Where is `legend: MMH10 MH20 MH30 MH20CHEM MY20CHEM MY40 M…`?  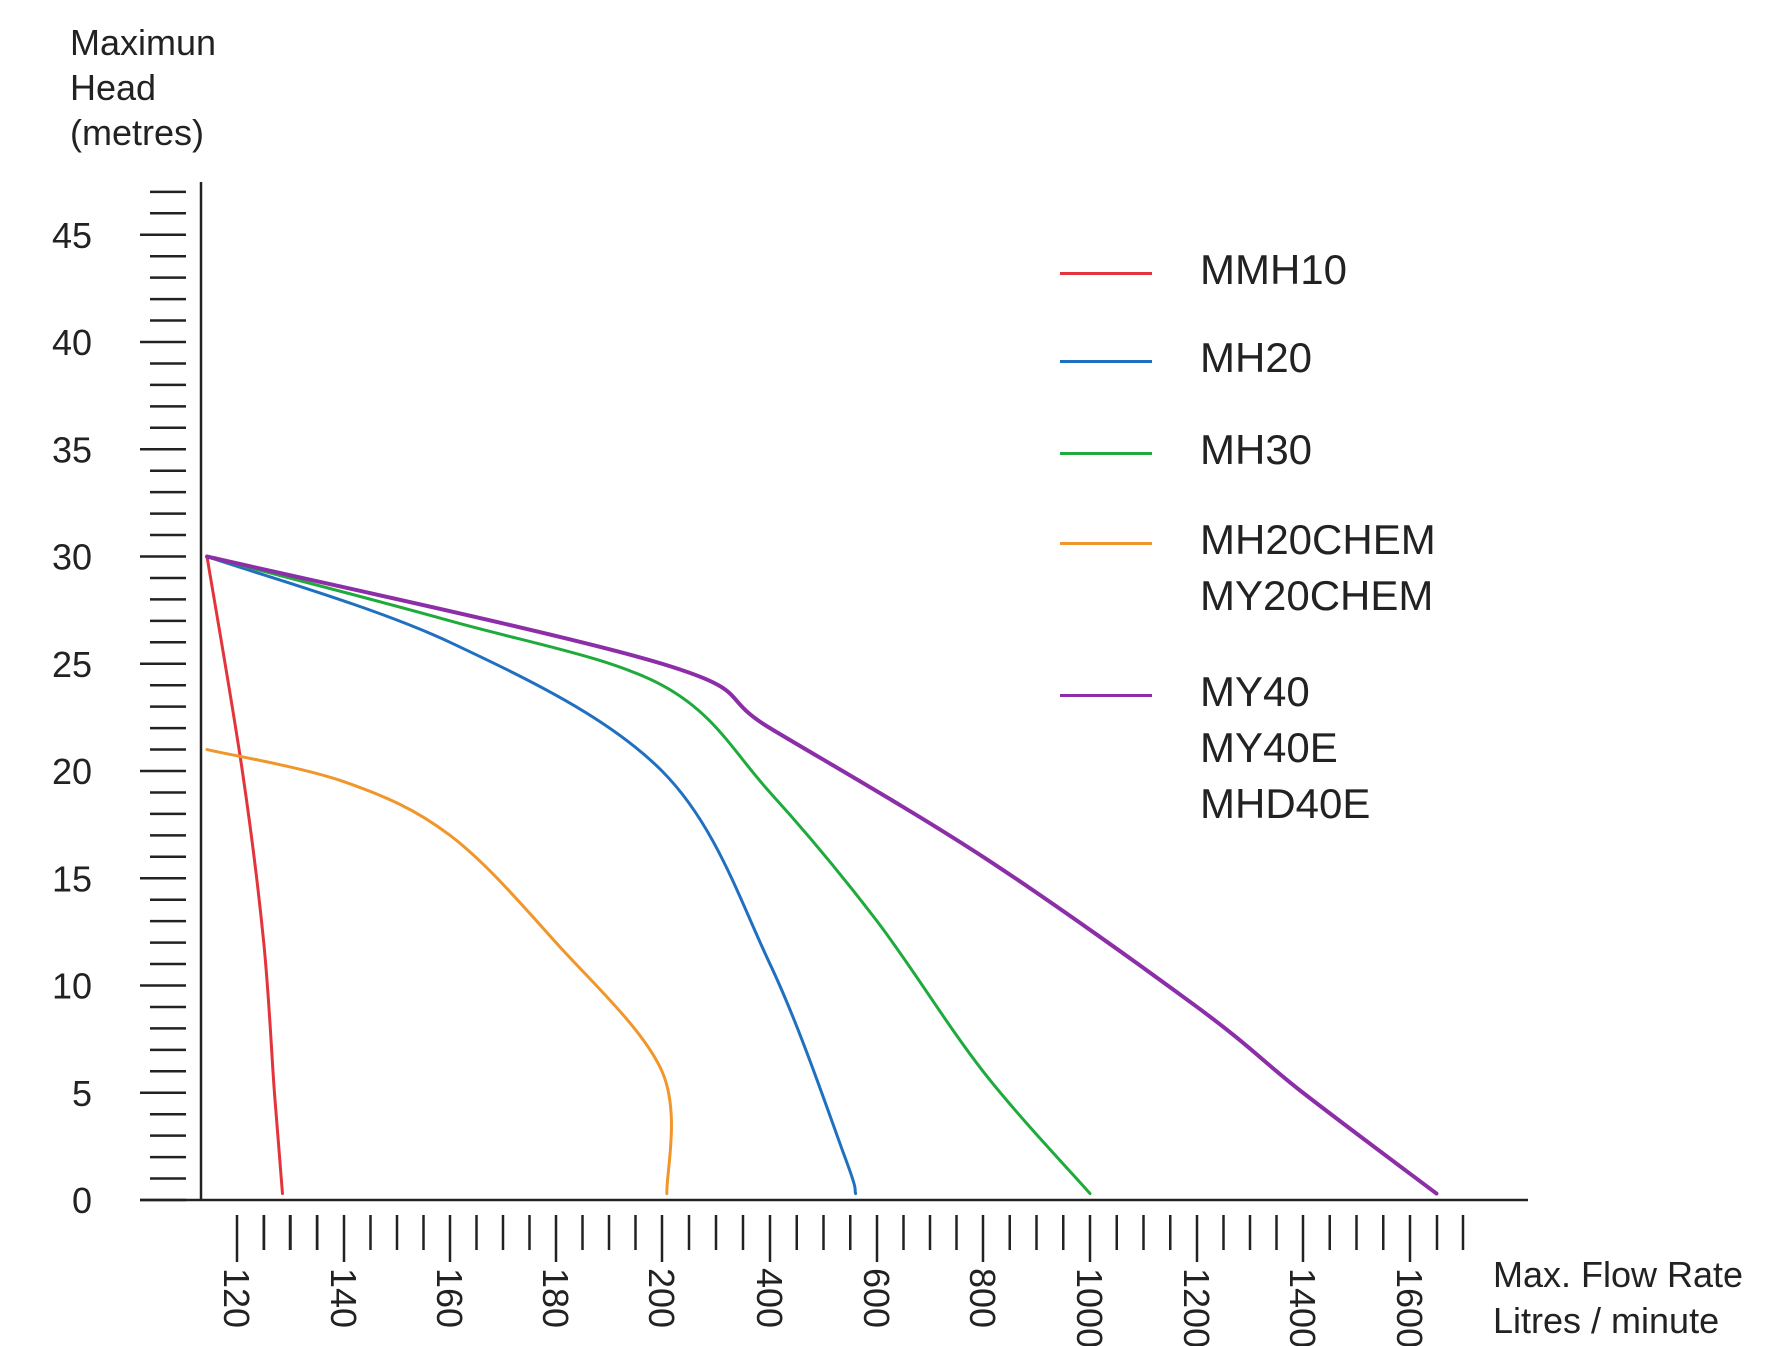
legend: MMH10 MH20 MH30 MH20CHEM MY20CHEM MY40 M… is located at coordinates (1290, 540).